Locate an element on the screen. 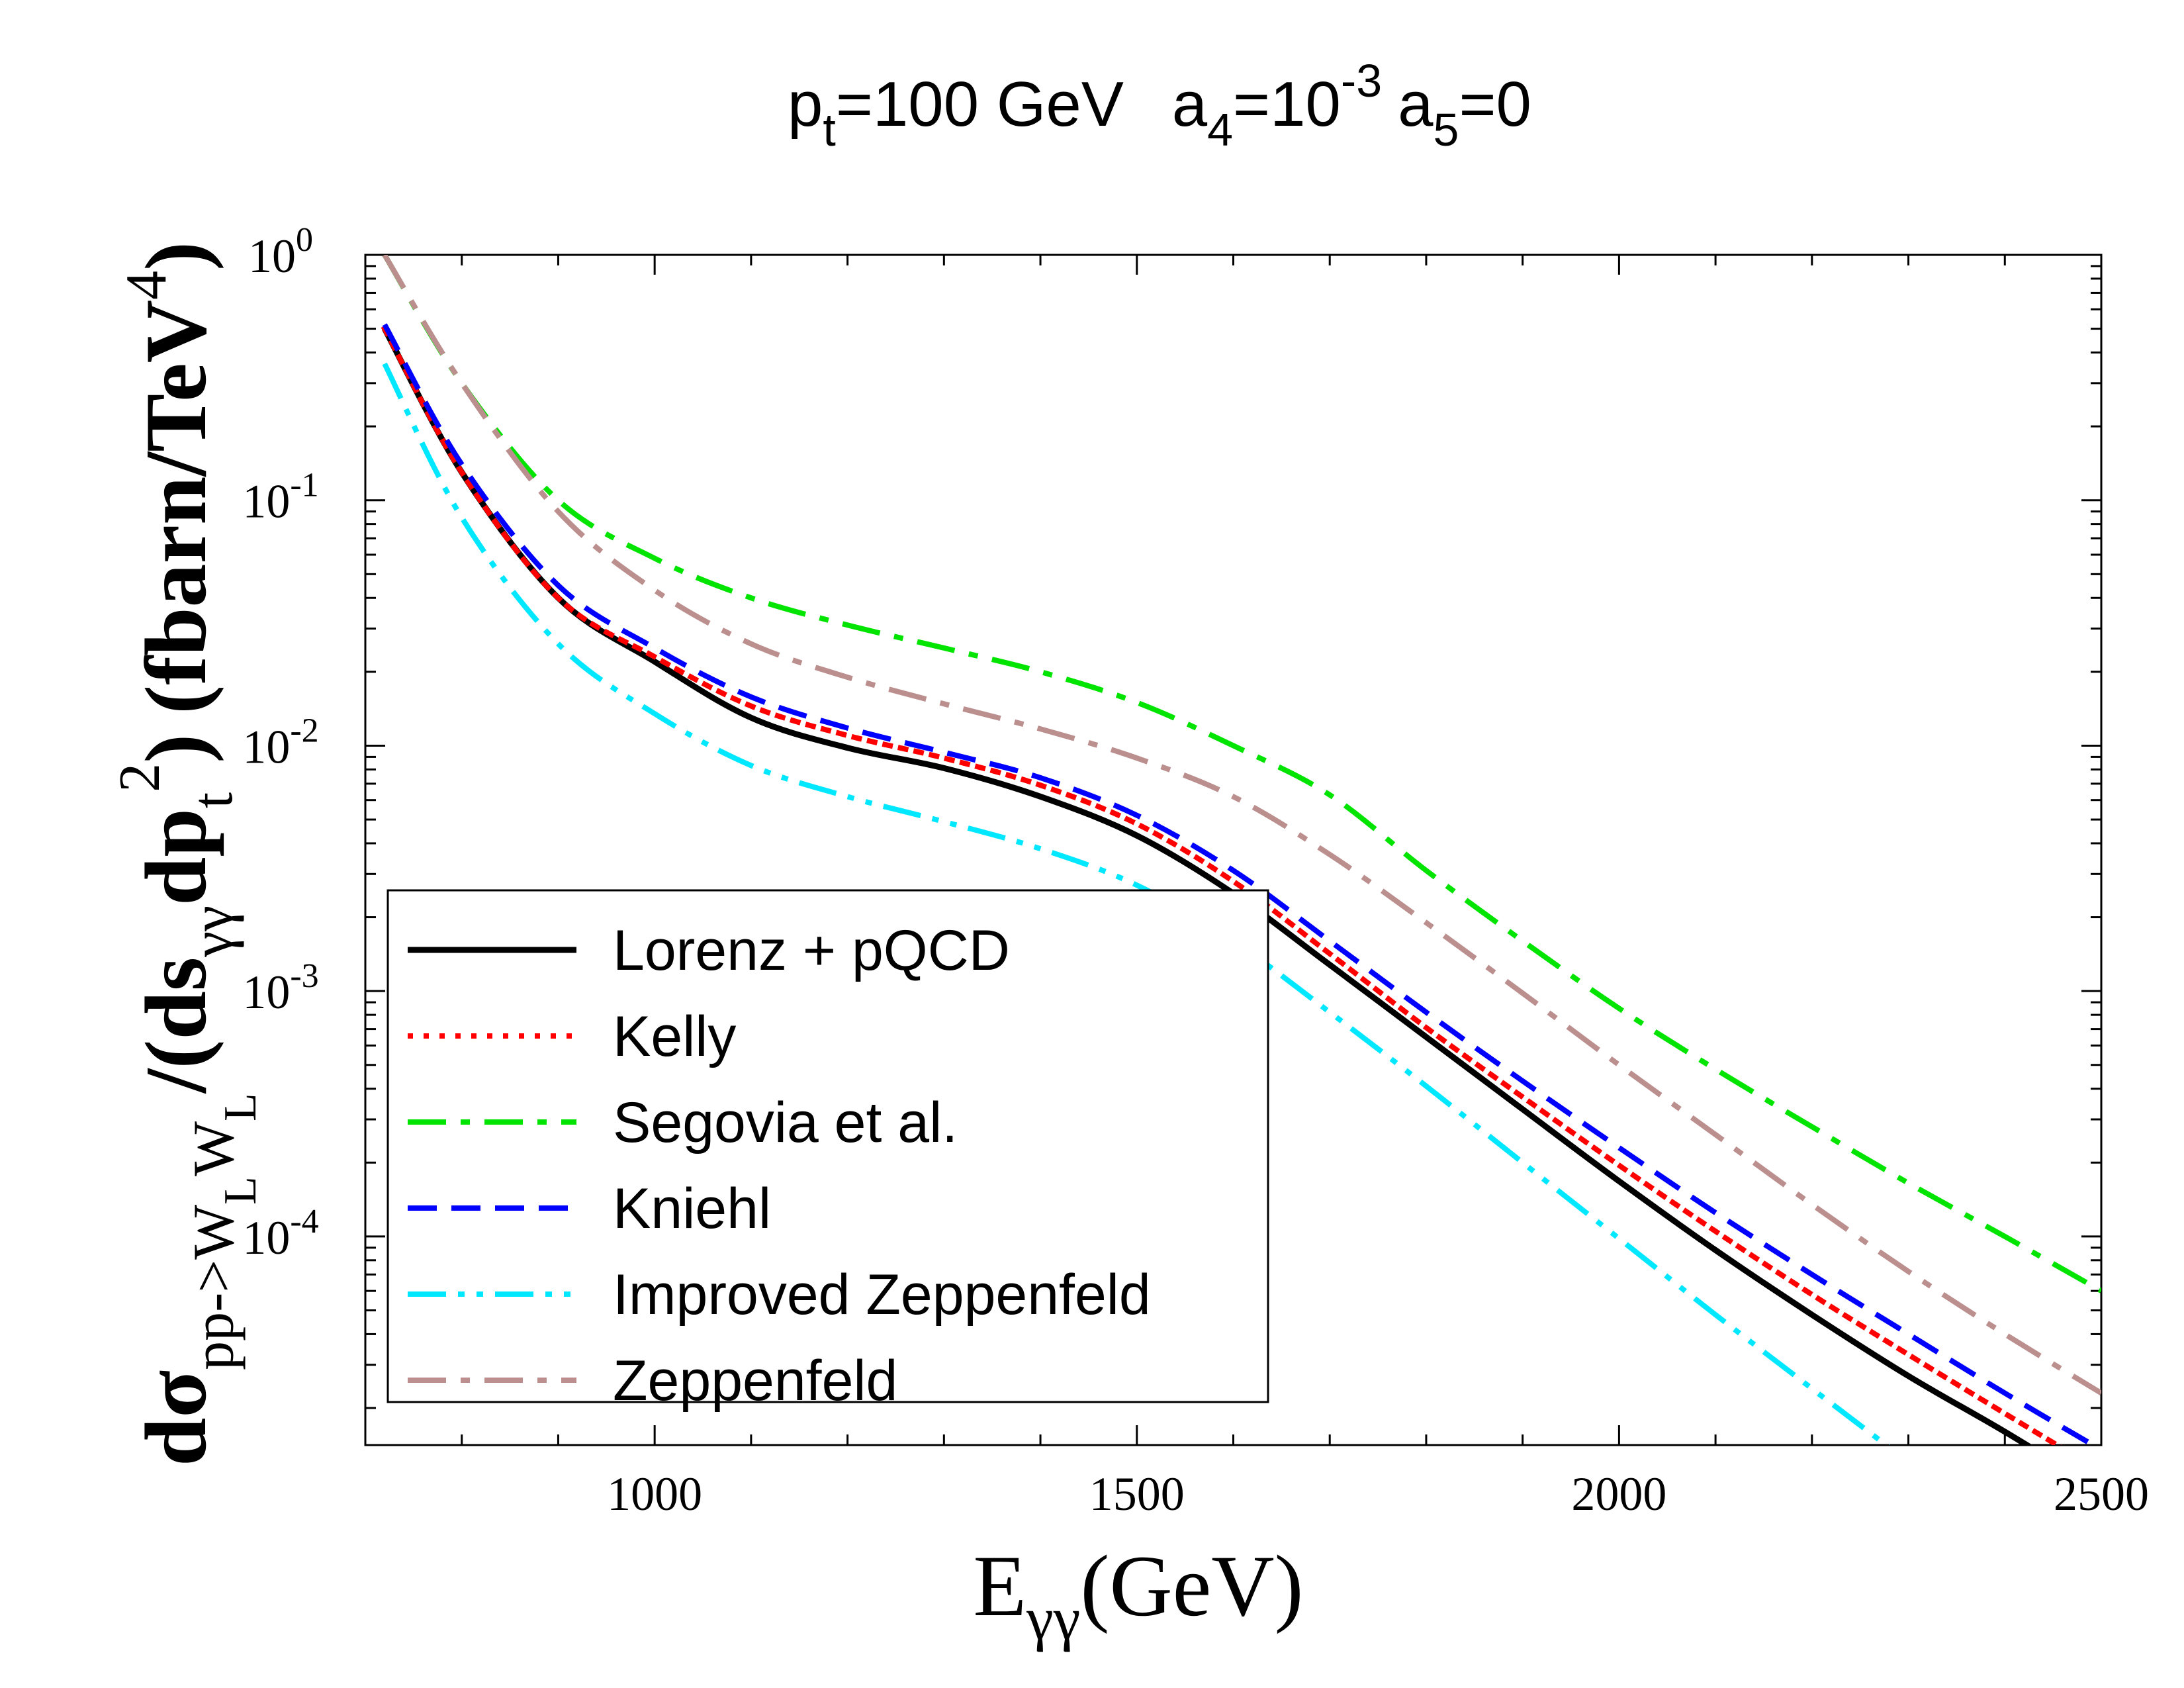 Image resolution: width=2184 pixels, height=1688 pixels. legend-box is located at coordinates (828, 1146).